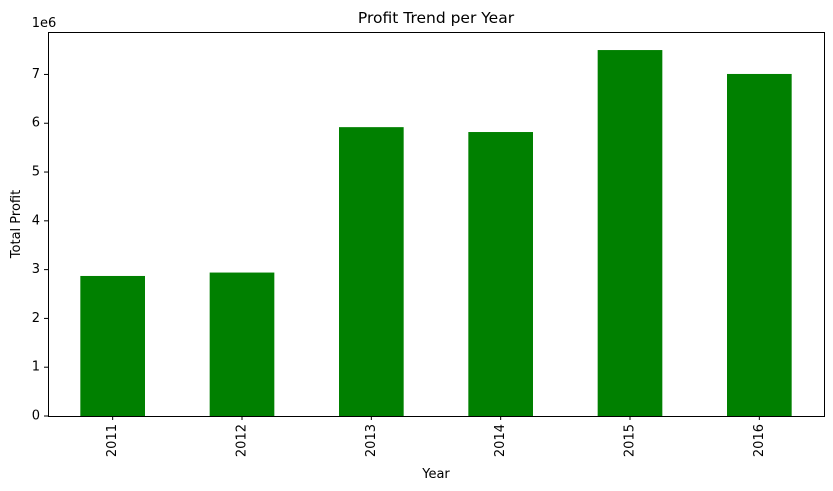  I want to click on x-tick-label-2012: 2012, so click(242, 440).